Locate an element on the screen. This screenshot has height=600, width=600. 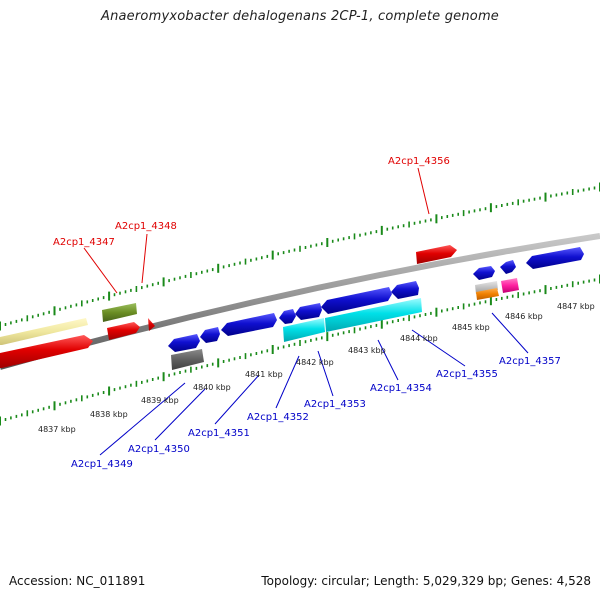
gene-magenta is located at coordinates (510, 285).